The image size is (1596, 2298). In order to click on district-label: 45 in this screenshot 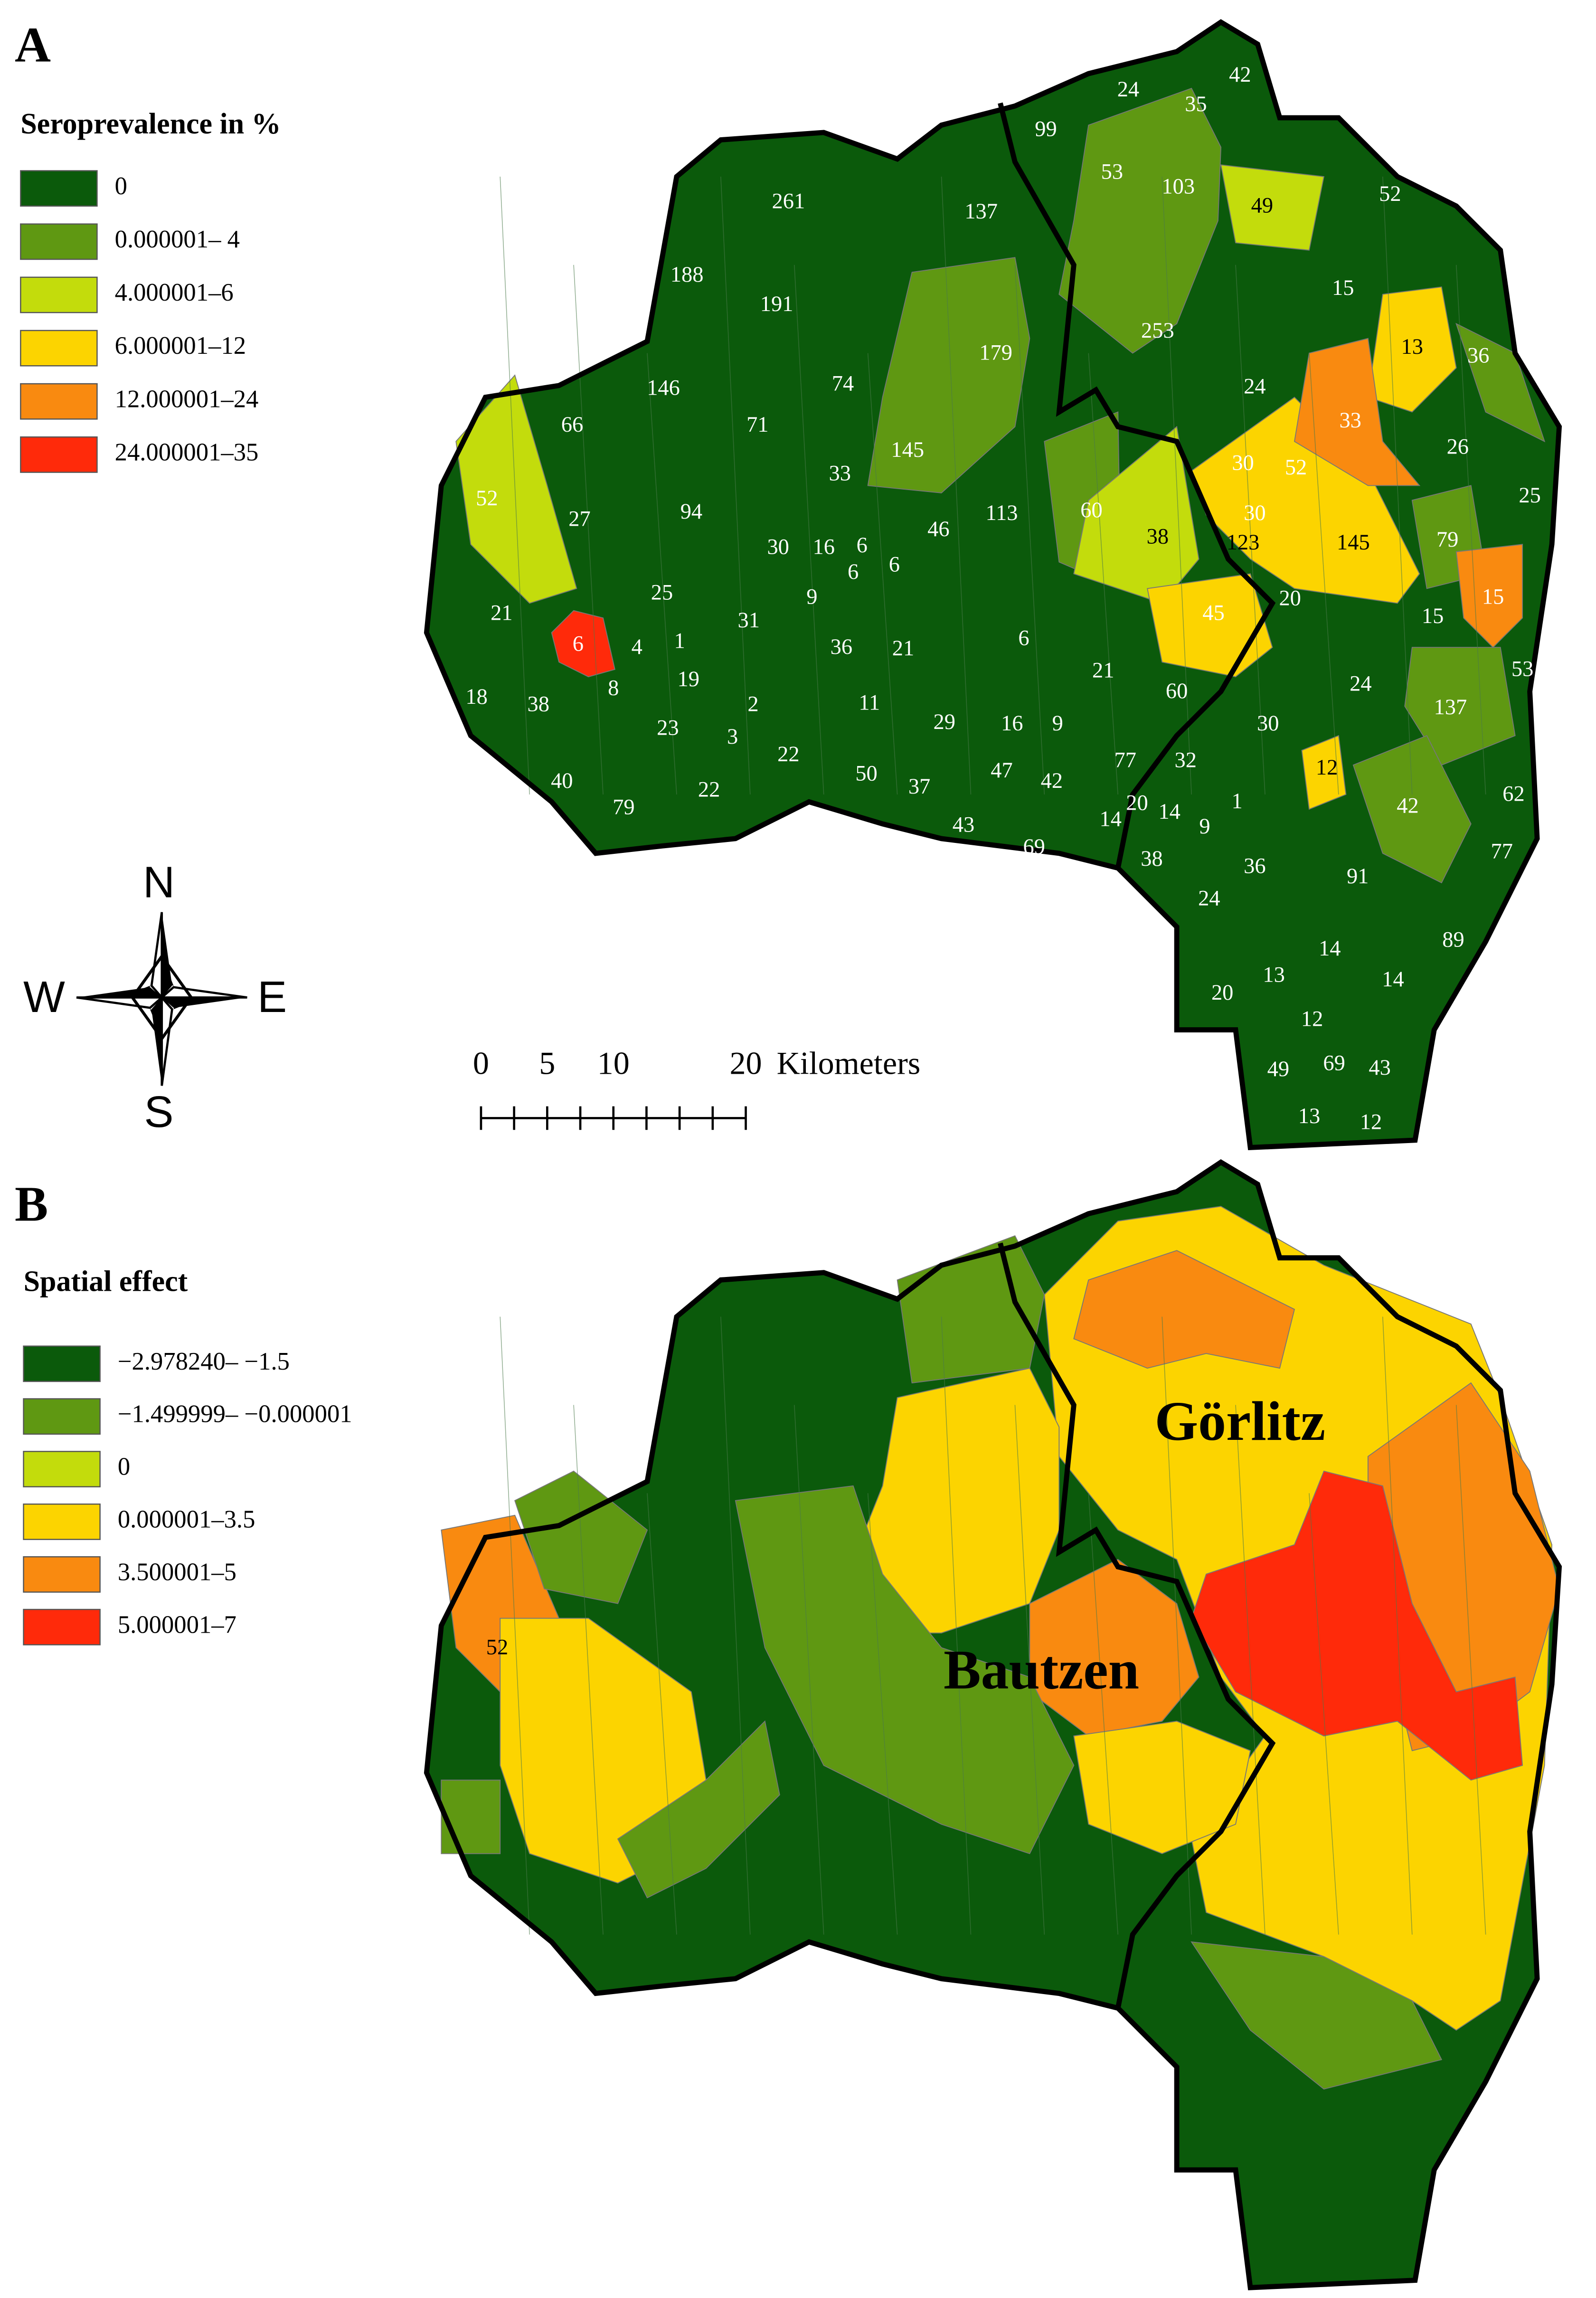, I will do `click(1213, 613)`.